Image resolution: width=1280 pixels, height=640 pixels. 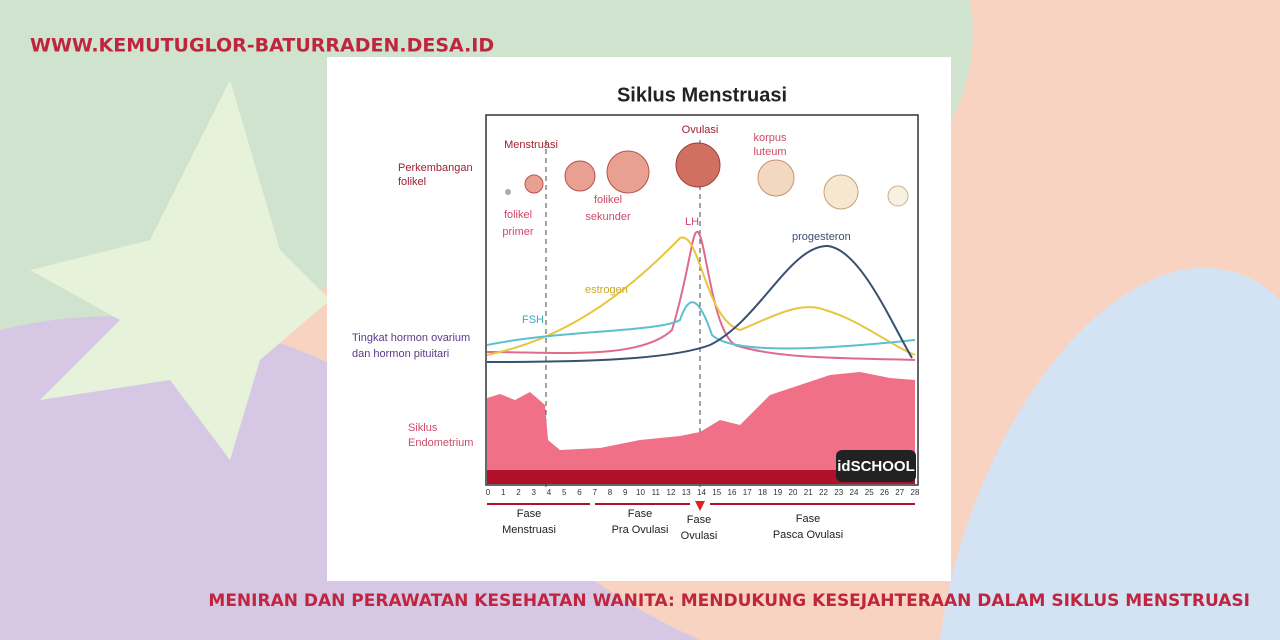 What do you see at coordinates (640, 492) in the screenshot?
I see `day-label: 10` at bounding box center [640, 492].